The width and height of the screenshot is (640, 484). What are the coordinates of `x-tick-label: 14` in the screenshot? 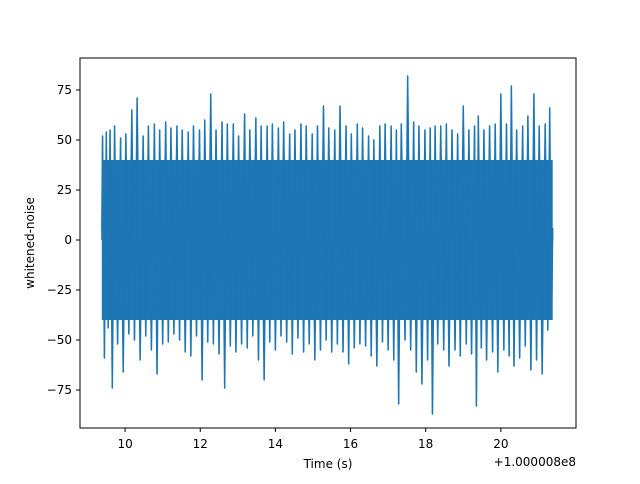 It's located at (275, 444).